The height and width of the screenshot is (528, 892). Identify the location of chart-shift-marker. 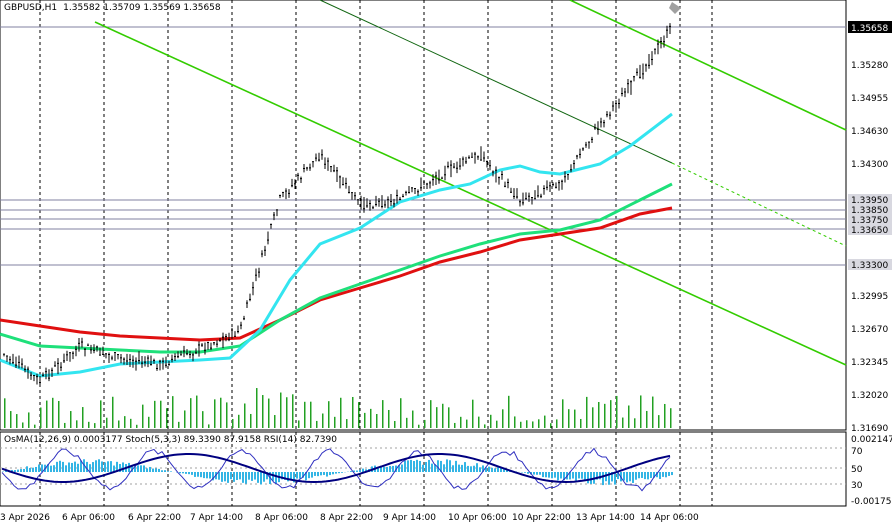
(675, 8).